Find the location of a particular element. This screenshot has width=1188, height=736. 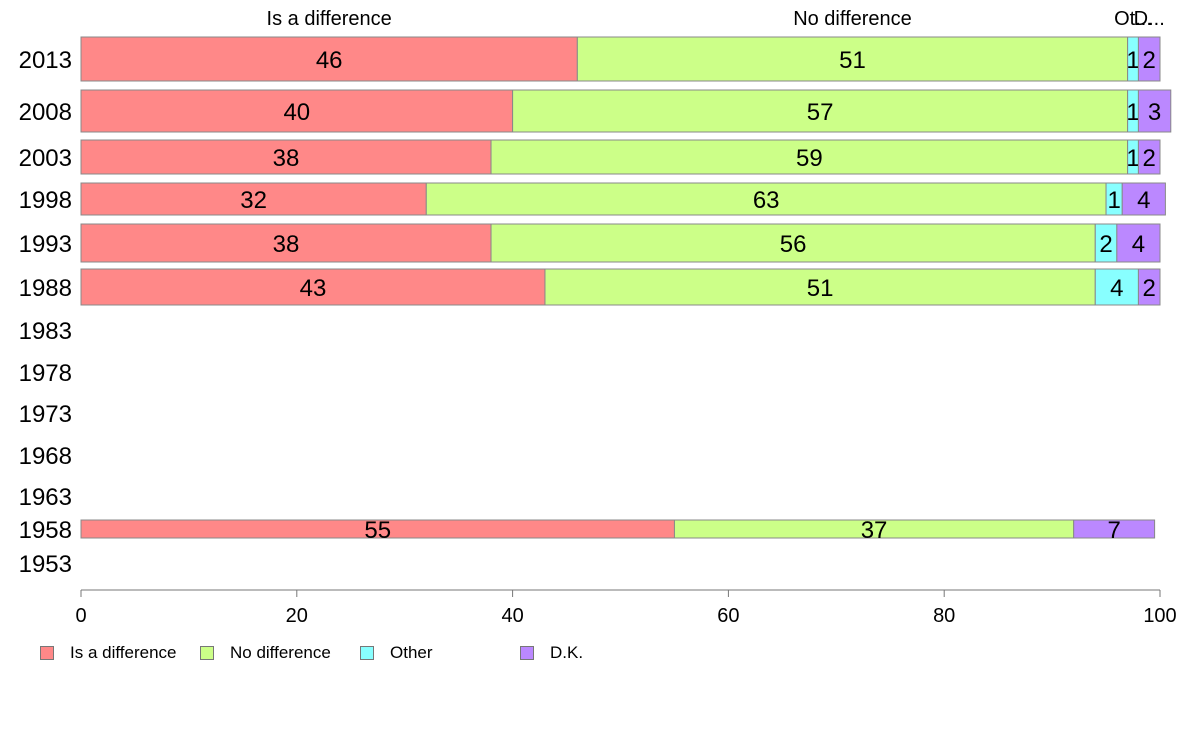

bar-no-difference-1993 is located at coordinates (793, 243).